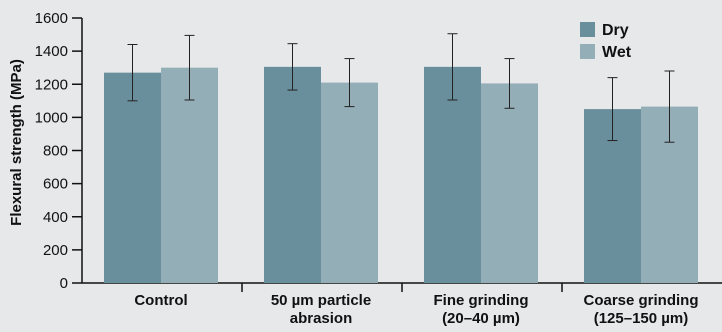 The height and width of the screenshot is (332, 722). I want to click on legend-label-wet: Wet, so click(617, 52).